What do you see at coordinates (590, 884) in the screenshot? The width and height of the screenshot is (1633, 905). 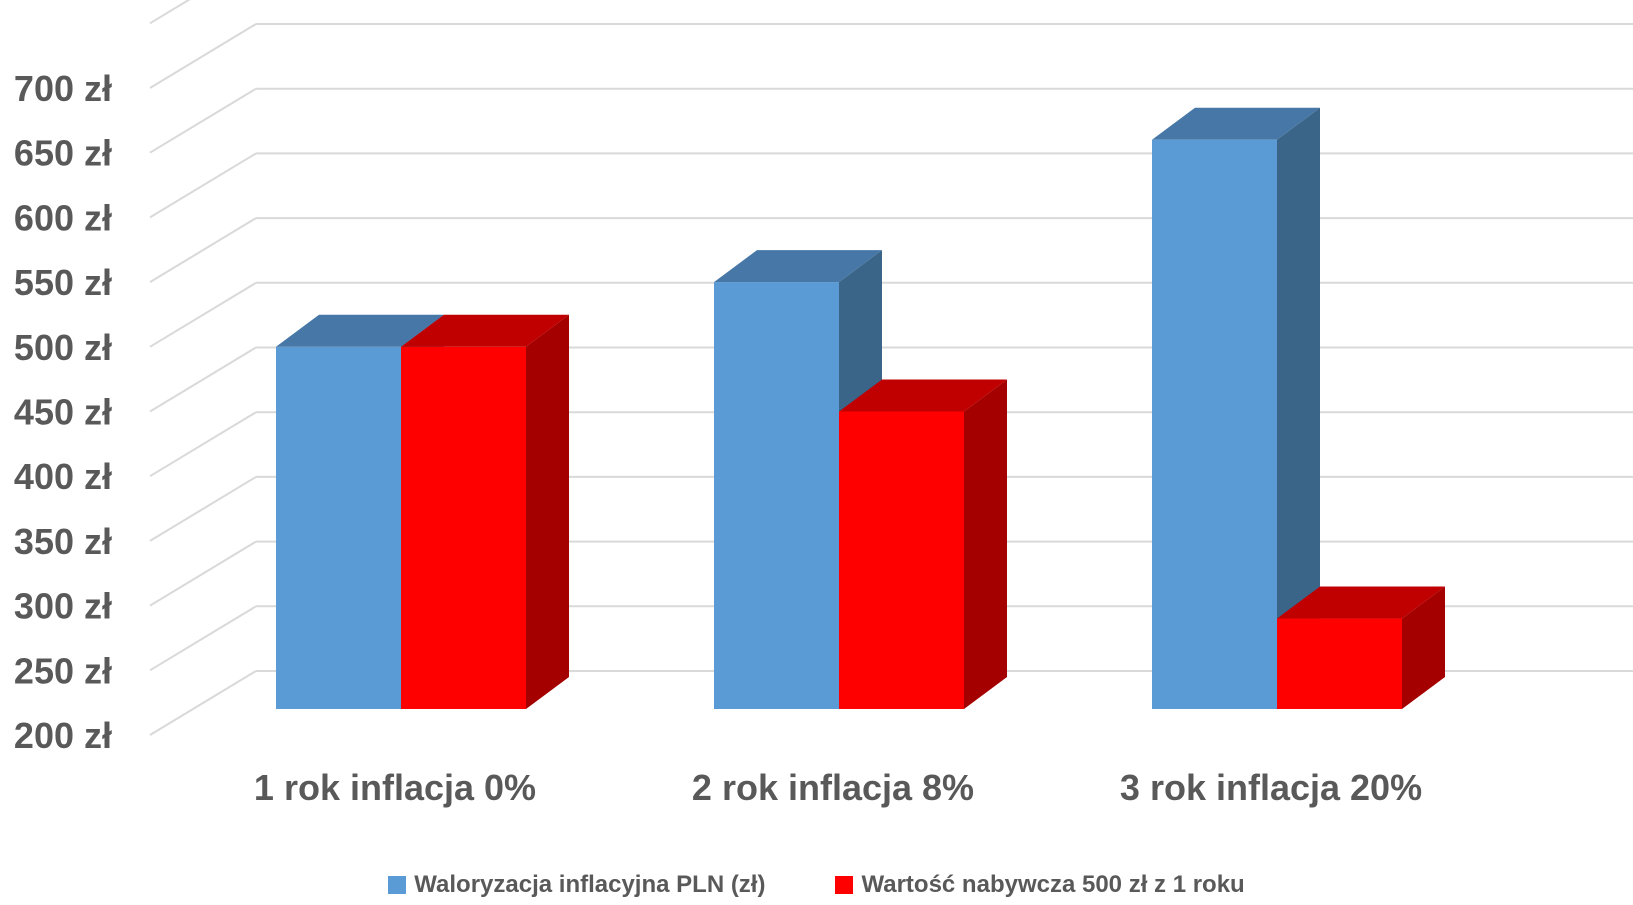 I see `legend-label-series-1: Waloryzacja inflacyjna PLN (zł)` at bounding box center [590, 884].